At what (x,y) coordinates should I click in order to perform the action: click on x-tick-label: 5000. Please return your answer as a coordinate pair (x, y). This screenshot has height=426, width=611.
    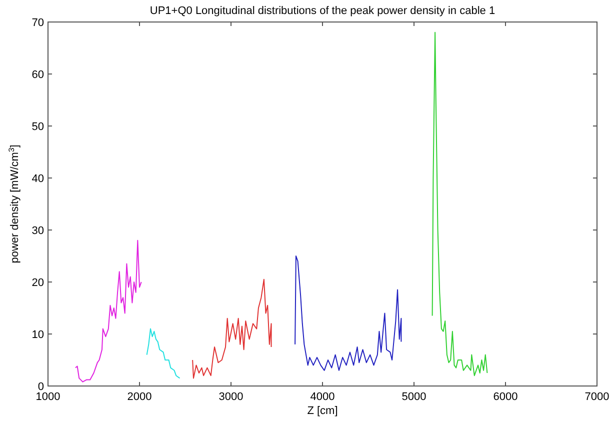
    Looking at the image, I should click on (414, 397).